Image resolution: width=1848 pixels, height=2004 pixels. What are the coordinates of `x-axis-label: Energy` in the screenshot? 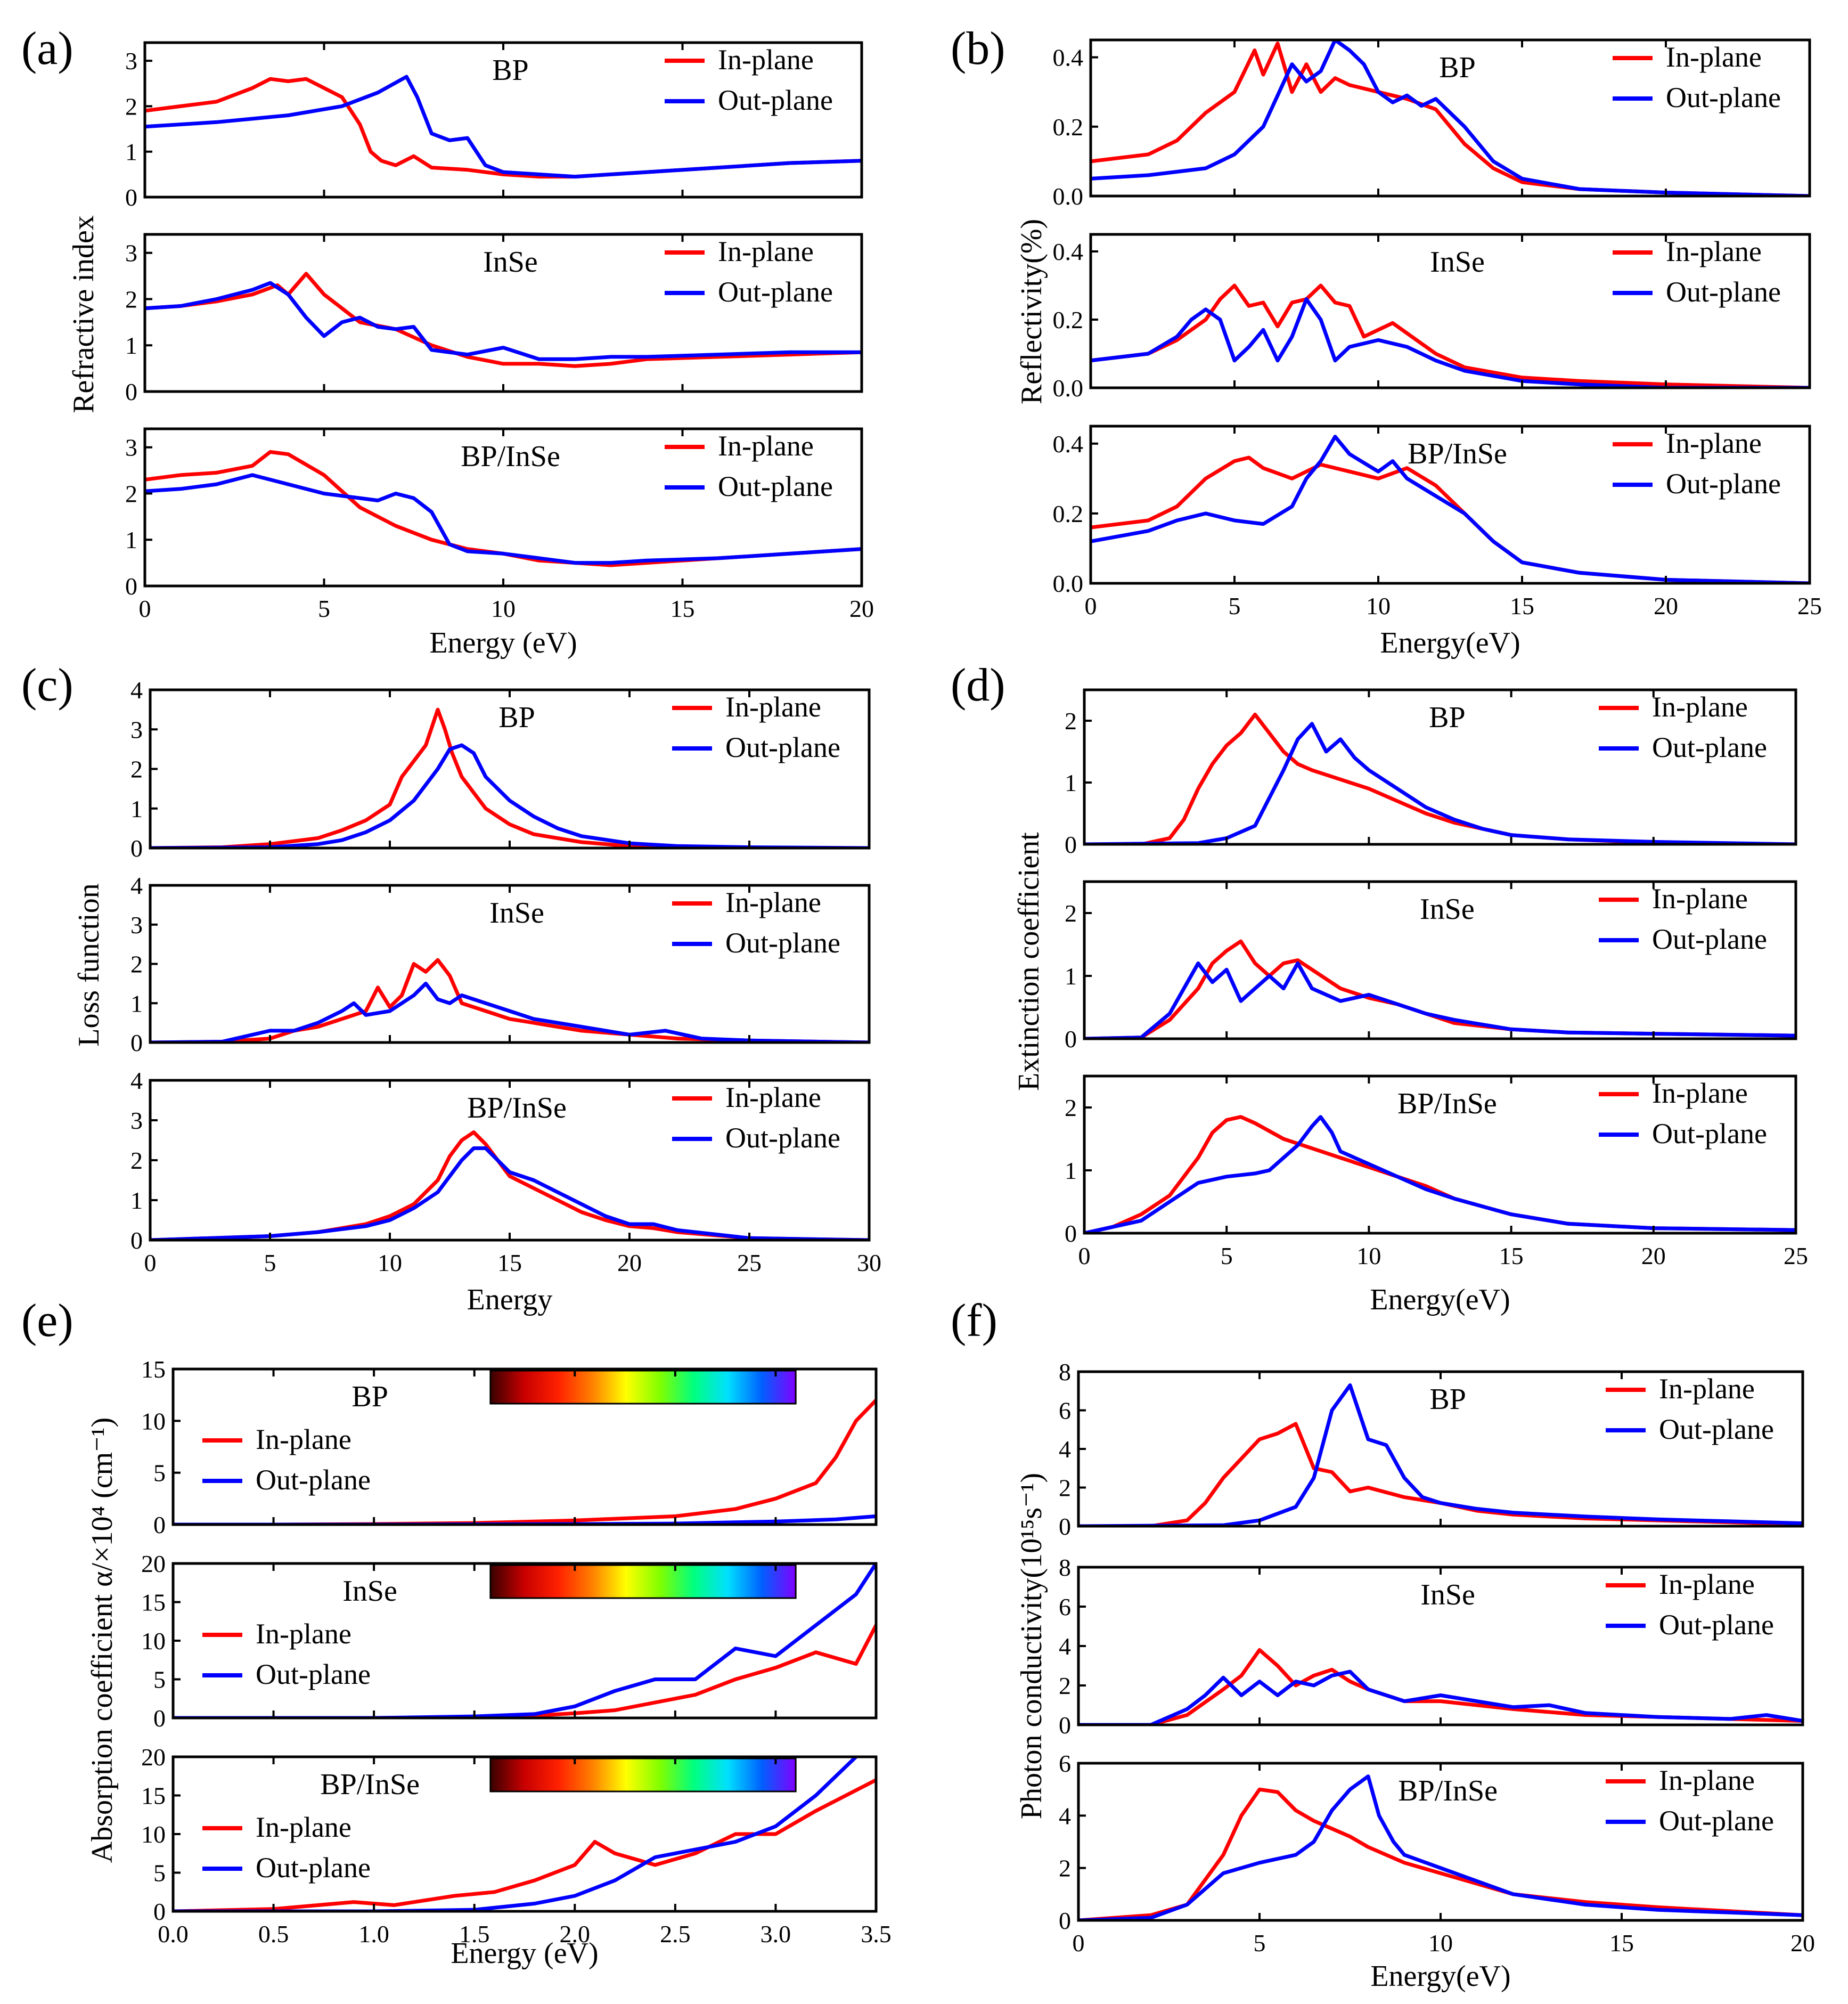 It's located at (510, 1299).